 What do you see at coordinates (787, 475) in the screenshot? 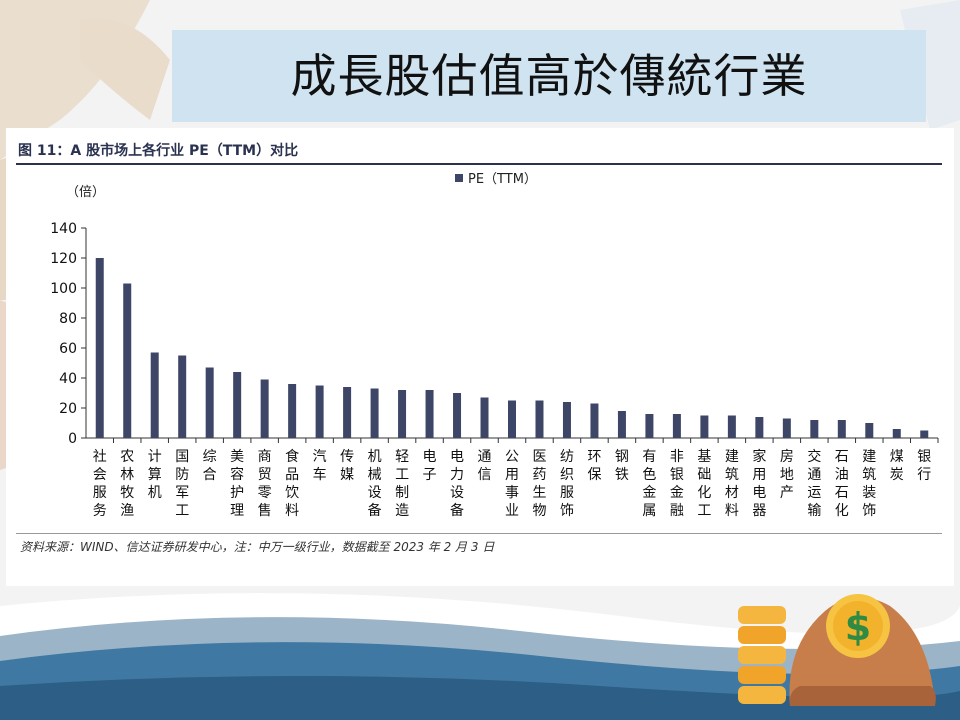
I see `x-tick-label: 房地产` at bounding box center [787, 475].